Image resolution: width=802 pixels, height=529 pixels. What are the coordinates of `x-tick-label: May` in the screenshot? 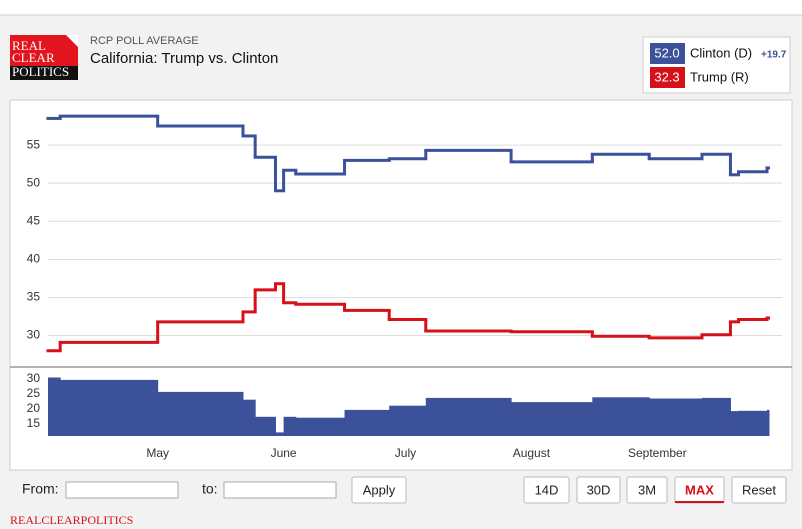 It's located at (157, 453).